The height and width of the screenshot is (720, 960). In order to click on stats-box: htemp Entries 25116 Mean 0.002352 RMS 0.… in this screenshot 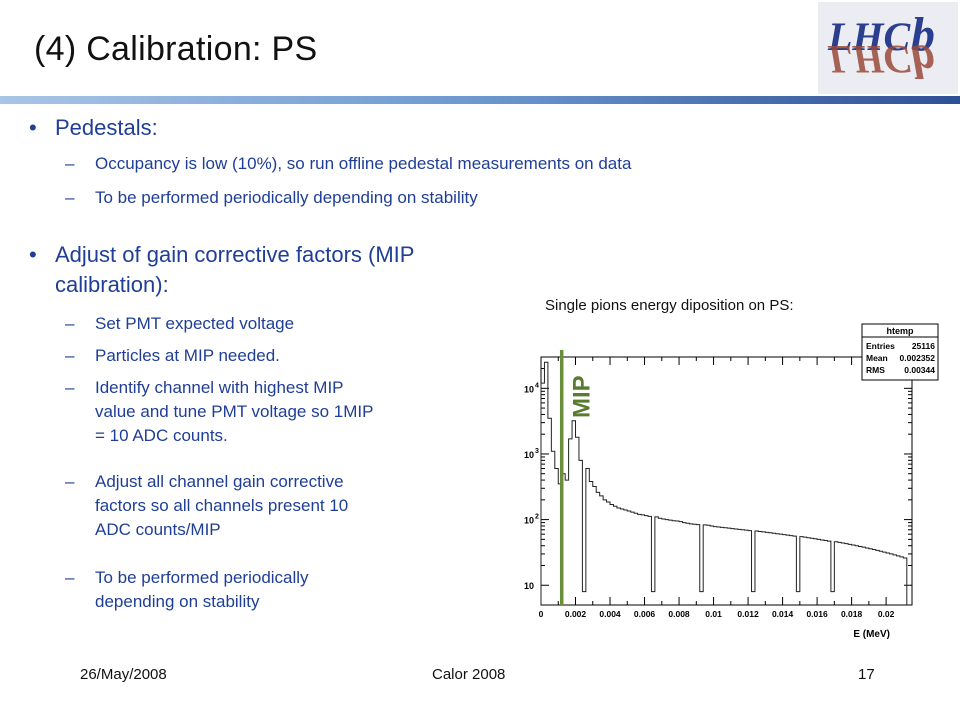, I will do `click(900, 352)`.